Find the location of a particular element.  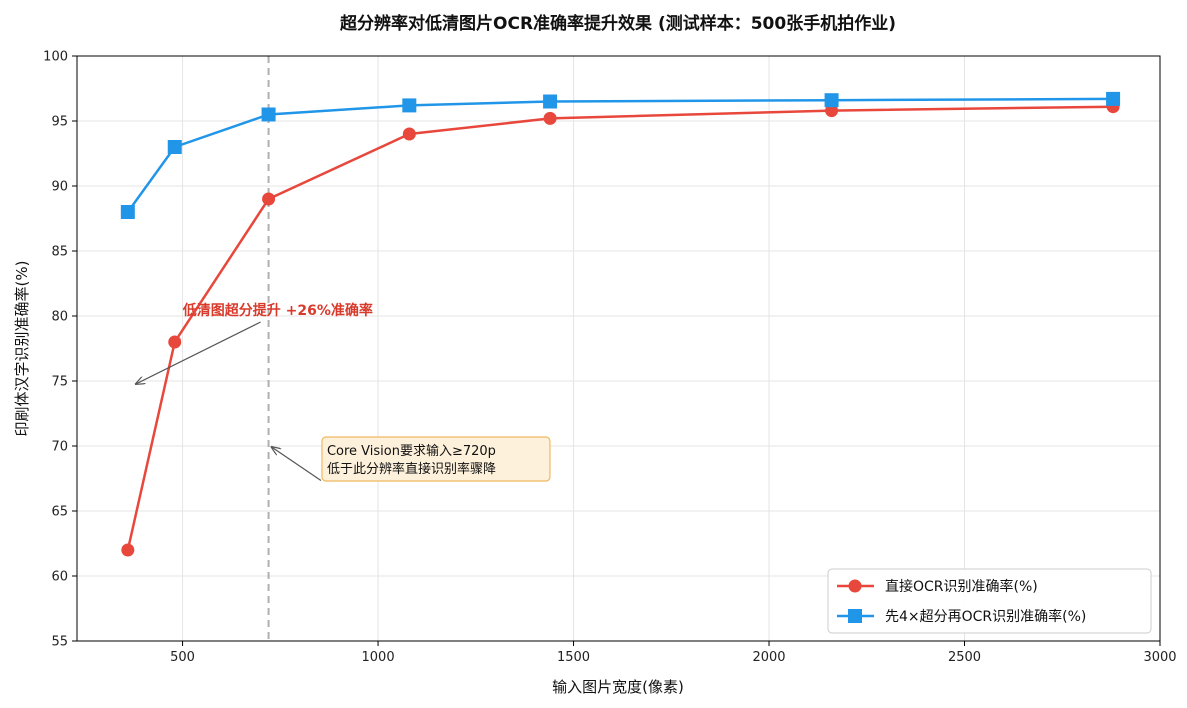

x-tick-label: 2000 is located at coordinates (768, 657).